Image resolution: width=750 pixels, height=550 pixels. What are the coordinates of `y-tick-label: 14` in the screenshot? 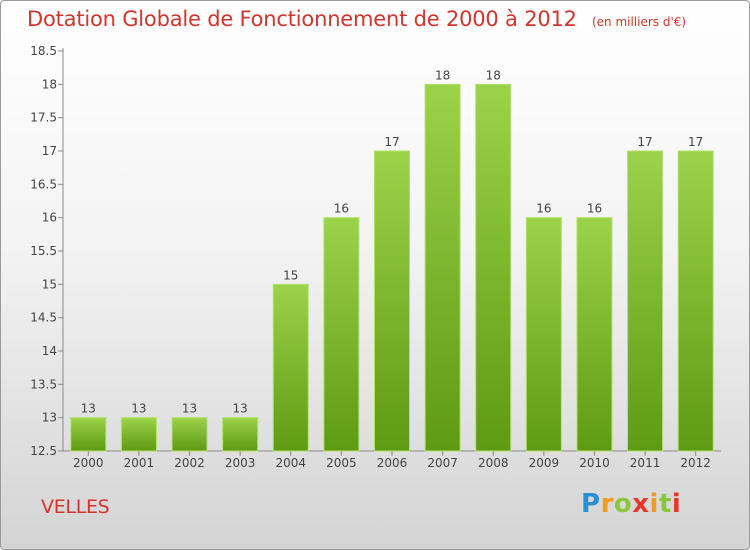 It's located at (49, 351).